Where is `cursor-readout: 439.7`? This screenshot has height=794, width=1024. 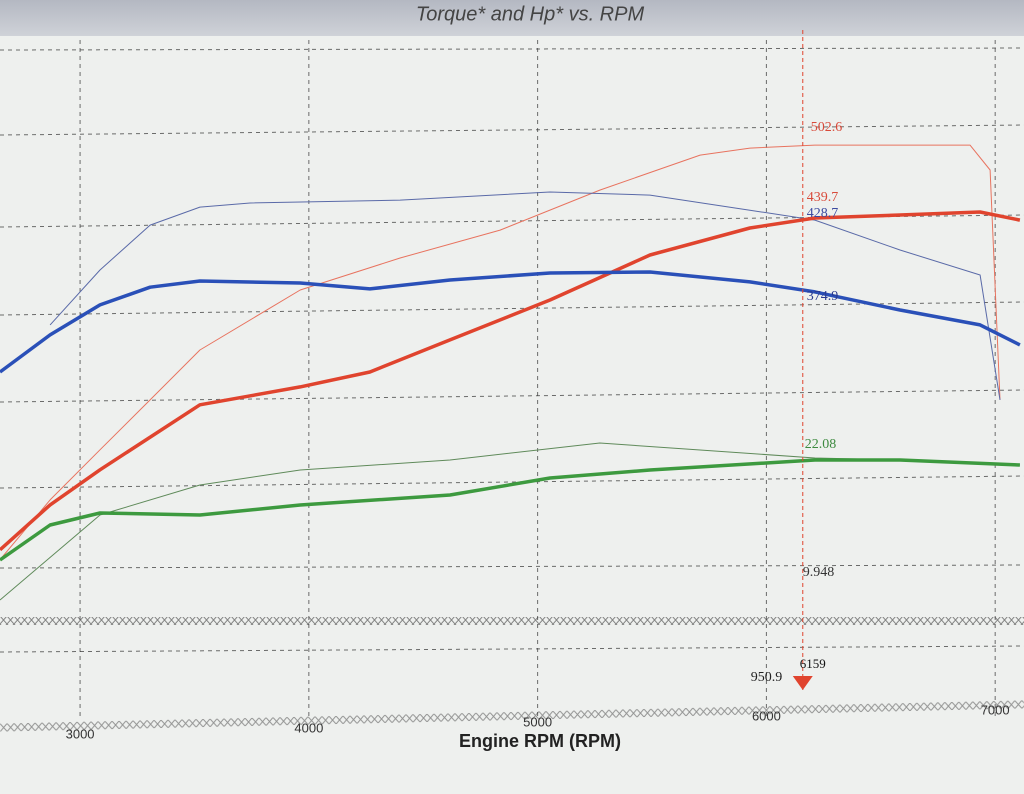 cursor-readout: 439.7 is located at coordinates (823, 197).